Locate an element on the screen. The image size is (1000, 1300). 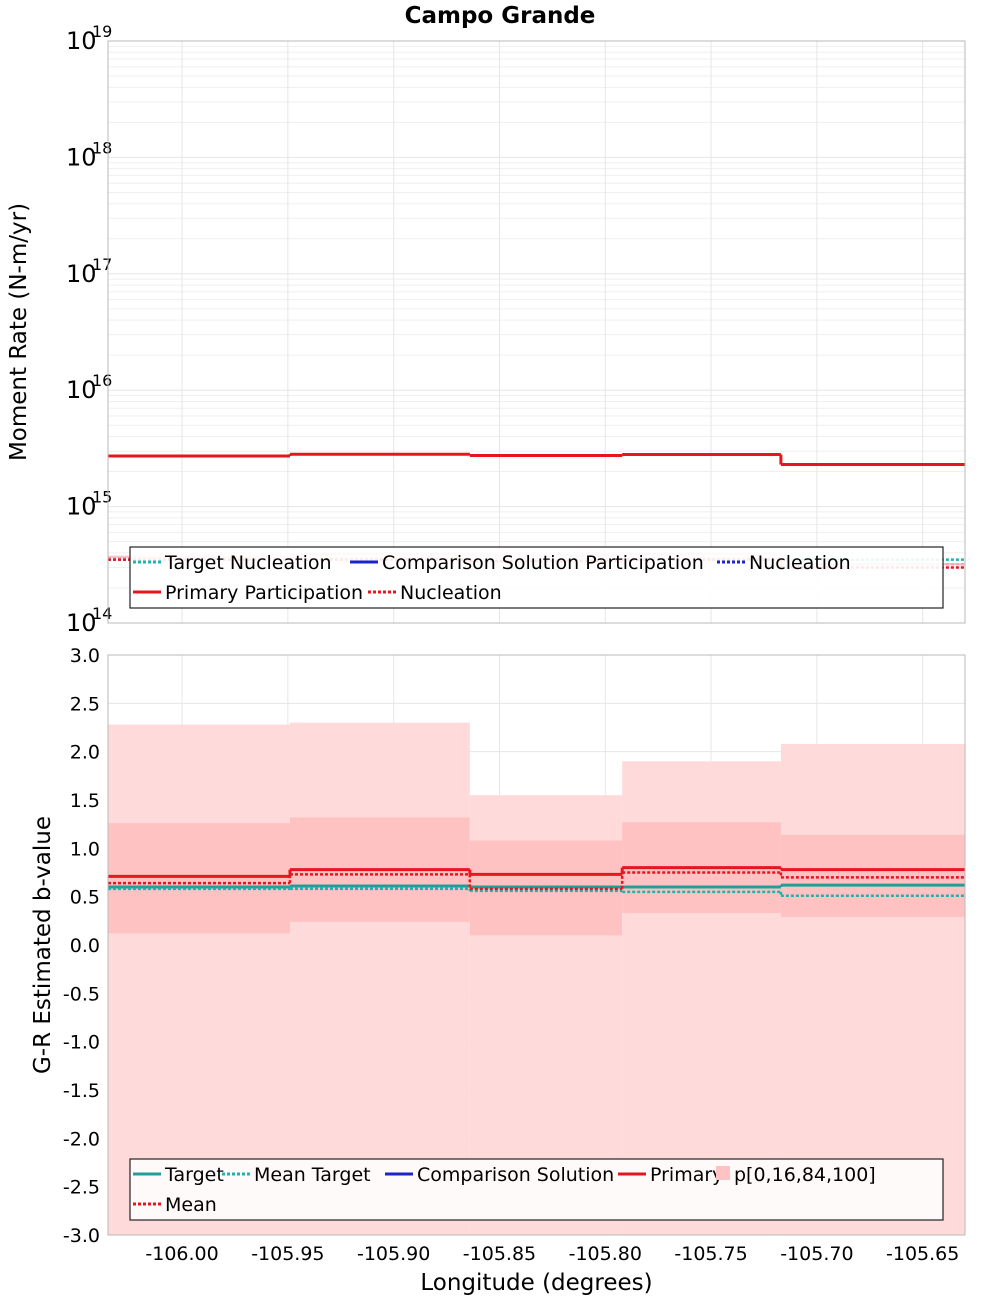
legend-item: Comparison Solution is located at coordinates (499, 1175).